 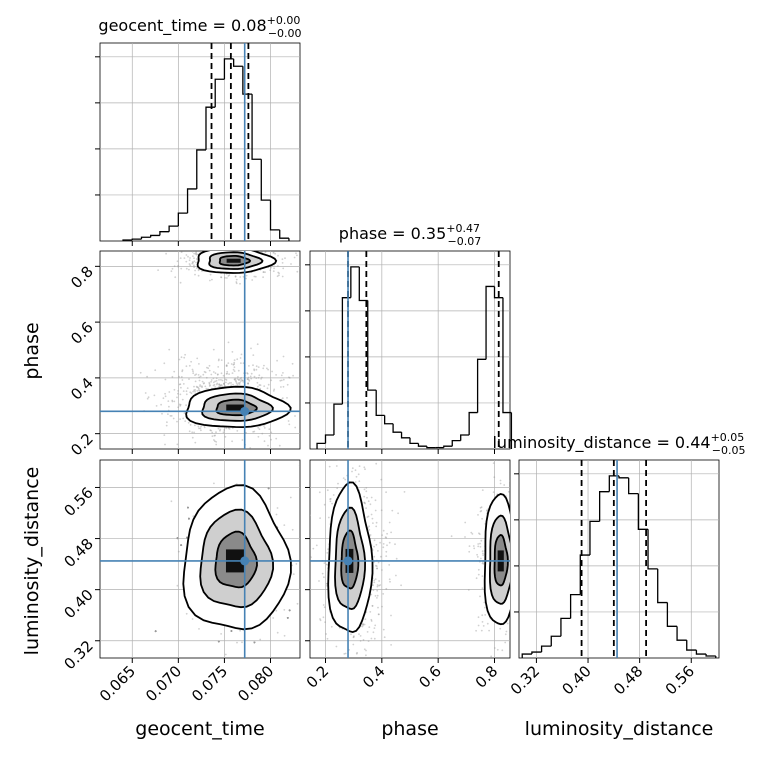 I want to click on x-tick-label-phase: 0.6, so click(x=430, y=677).